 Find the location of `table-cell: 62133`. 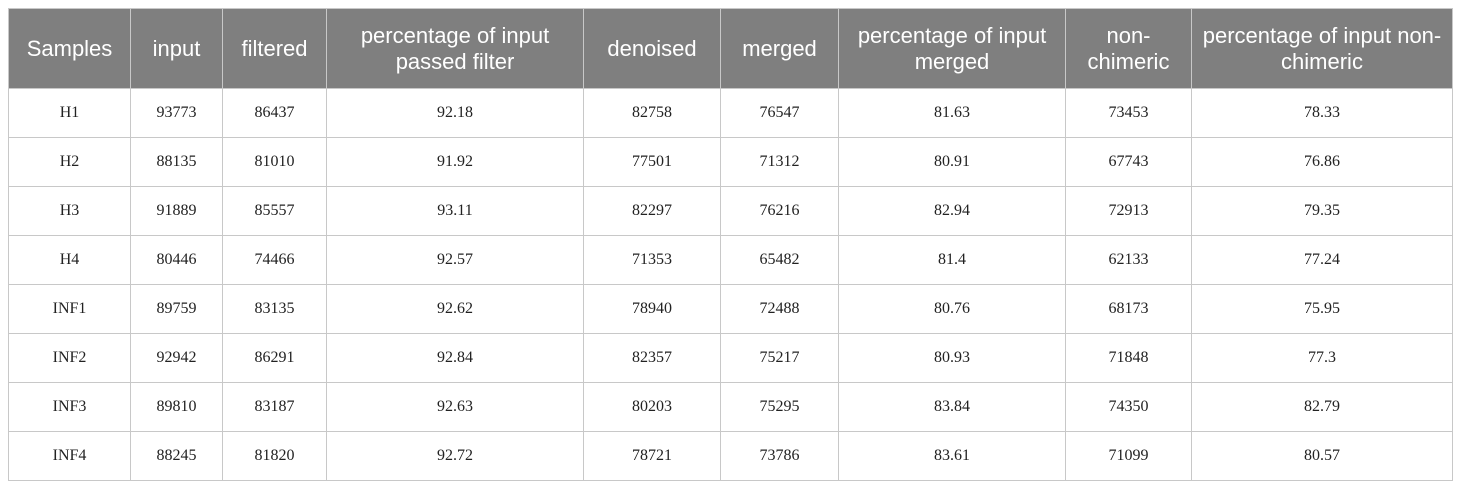

table-cell: 62133 is located at coordinates (1128, 260).